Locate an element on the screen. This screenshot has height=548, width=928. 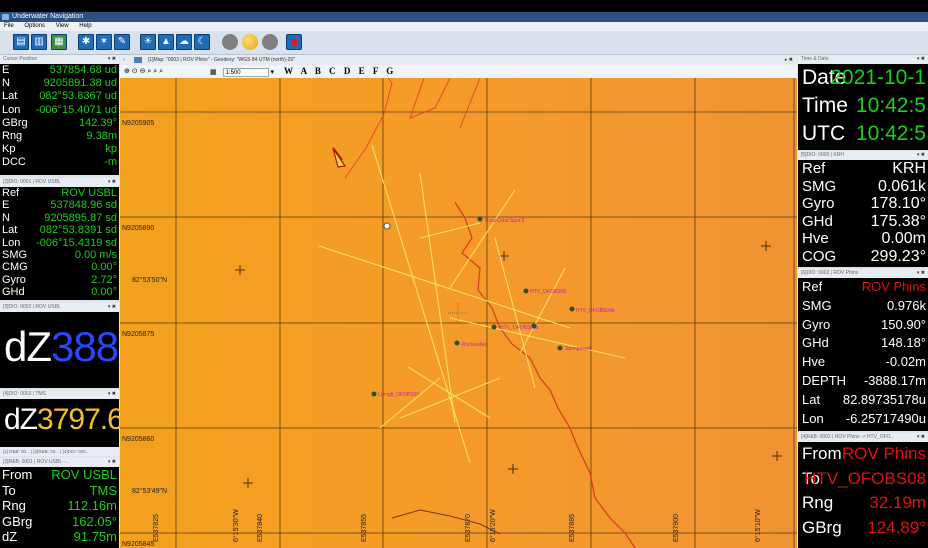
panel-header: [2]DIO: 0001 | ROV USBL ▾ ✖ is located at coordinates (59, 182).